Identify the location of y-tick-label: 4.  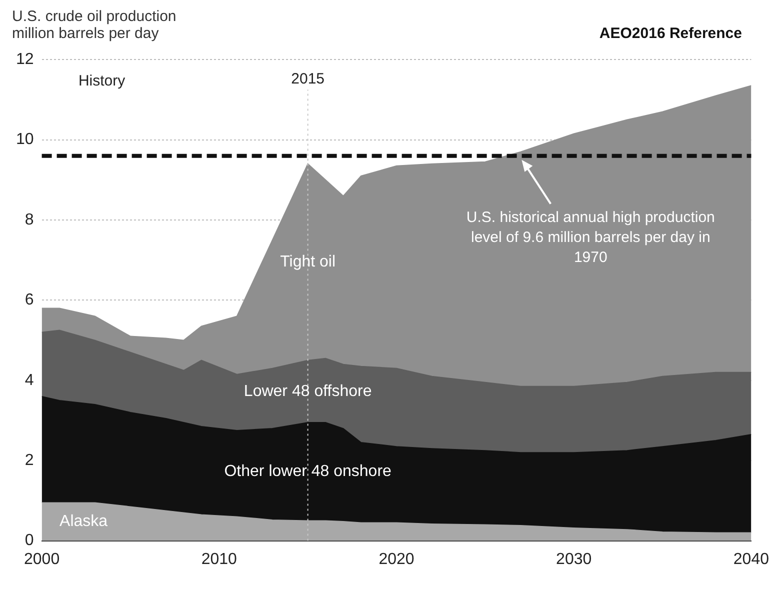
(29, 380).